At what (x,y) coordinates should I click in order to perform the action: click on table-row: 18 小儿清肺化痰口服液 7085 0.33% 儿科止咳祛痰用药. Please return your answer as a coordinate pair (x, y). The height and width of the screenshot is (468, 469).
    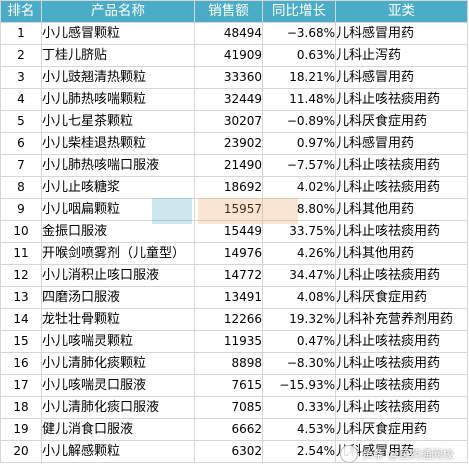
    Looking at the image, I should click on (234, 407).